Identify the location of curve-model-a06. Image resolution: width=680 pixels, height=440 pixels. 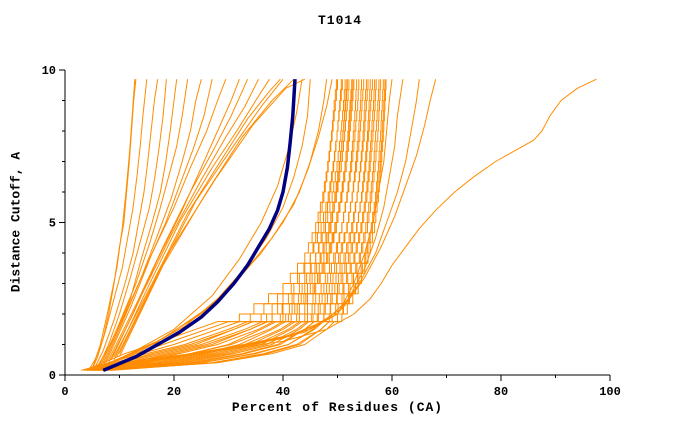
(144, 223).